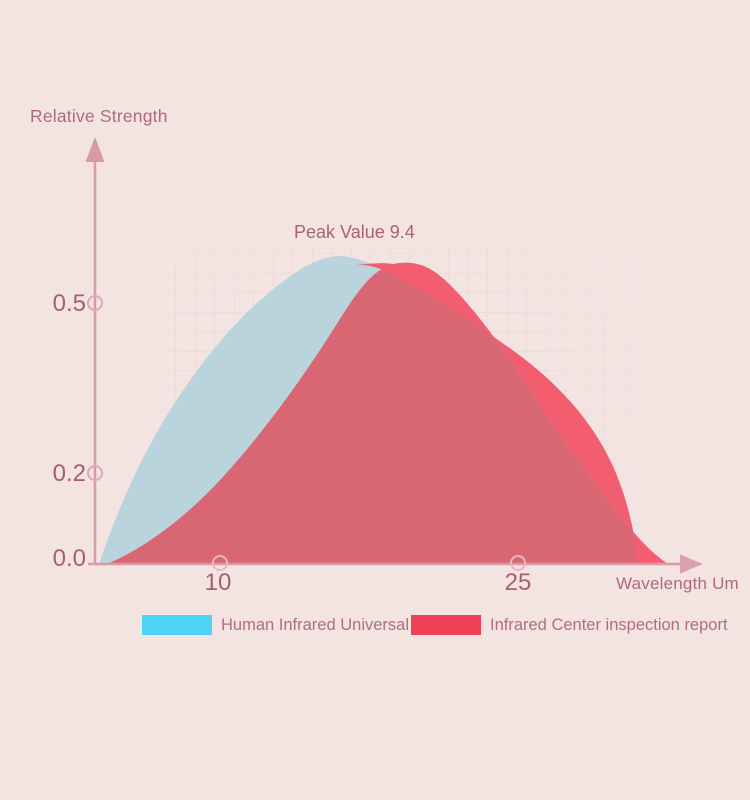  What do you see at coordinates (99, 116) in the screenshot?
I see `y-axis-title: Relative Strength` at bounding box center [99, 116].